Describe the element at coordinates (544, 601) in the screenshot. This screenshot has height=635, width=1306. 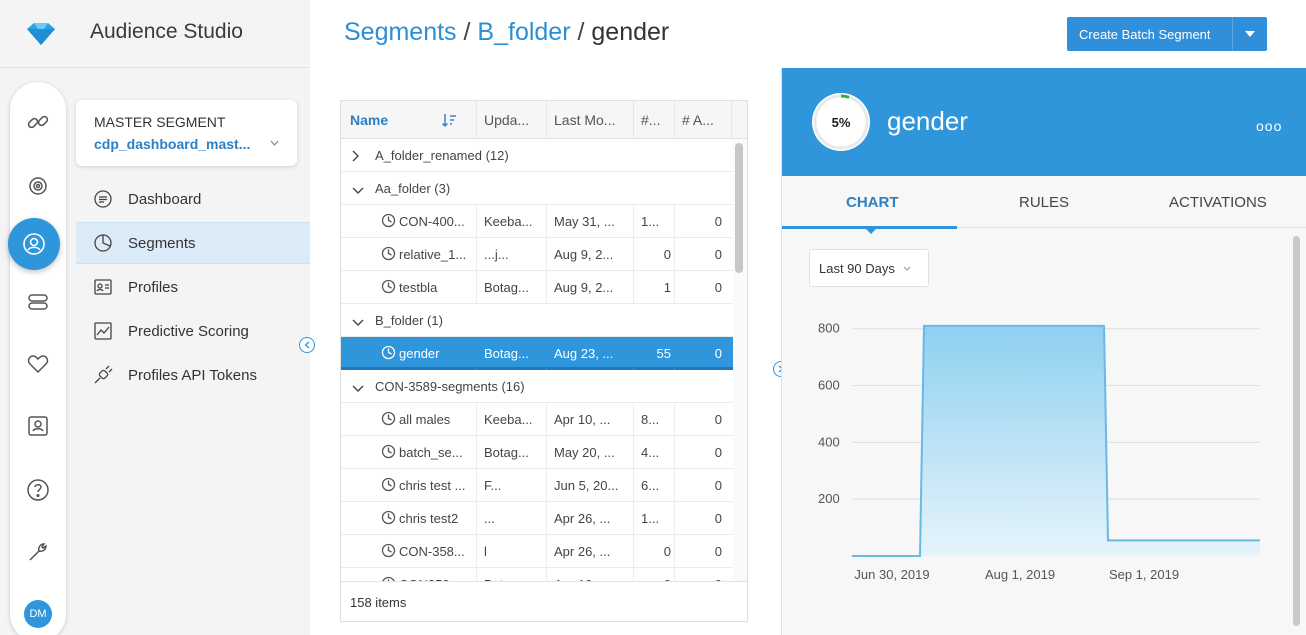
I see `table-footer: 158 items` at that location.